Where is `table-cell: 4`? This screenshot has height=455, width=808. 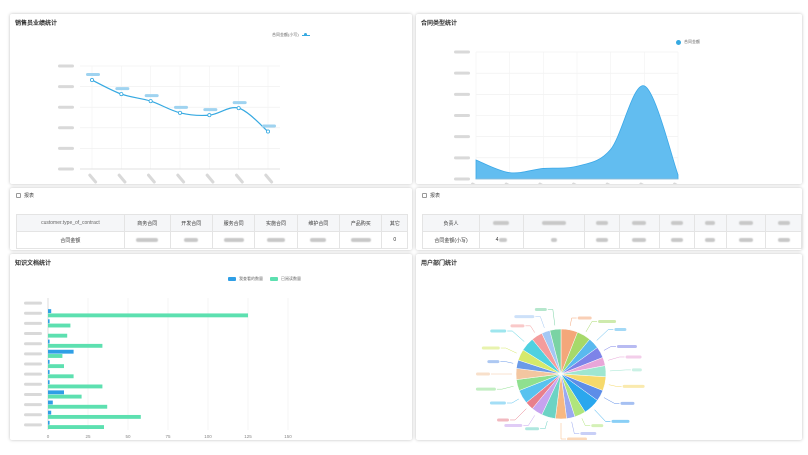
table-cell: 4 is located at coordinates (501, 240).